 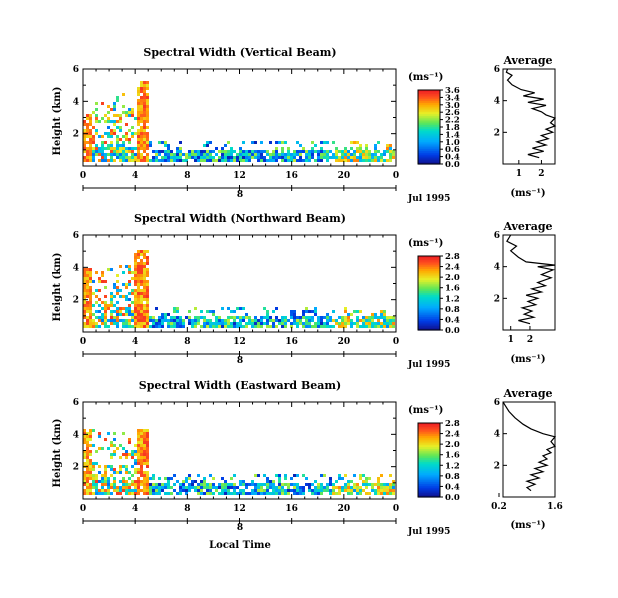 I want to click on y-tick-label: 4, so click(x=76, y=268).